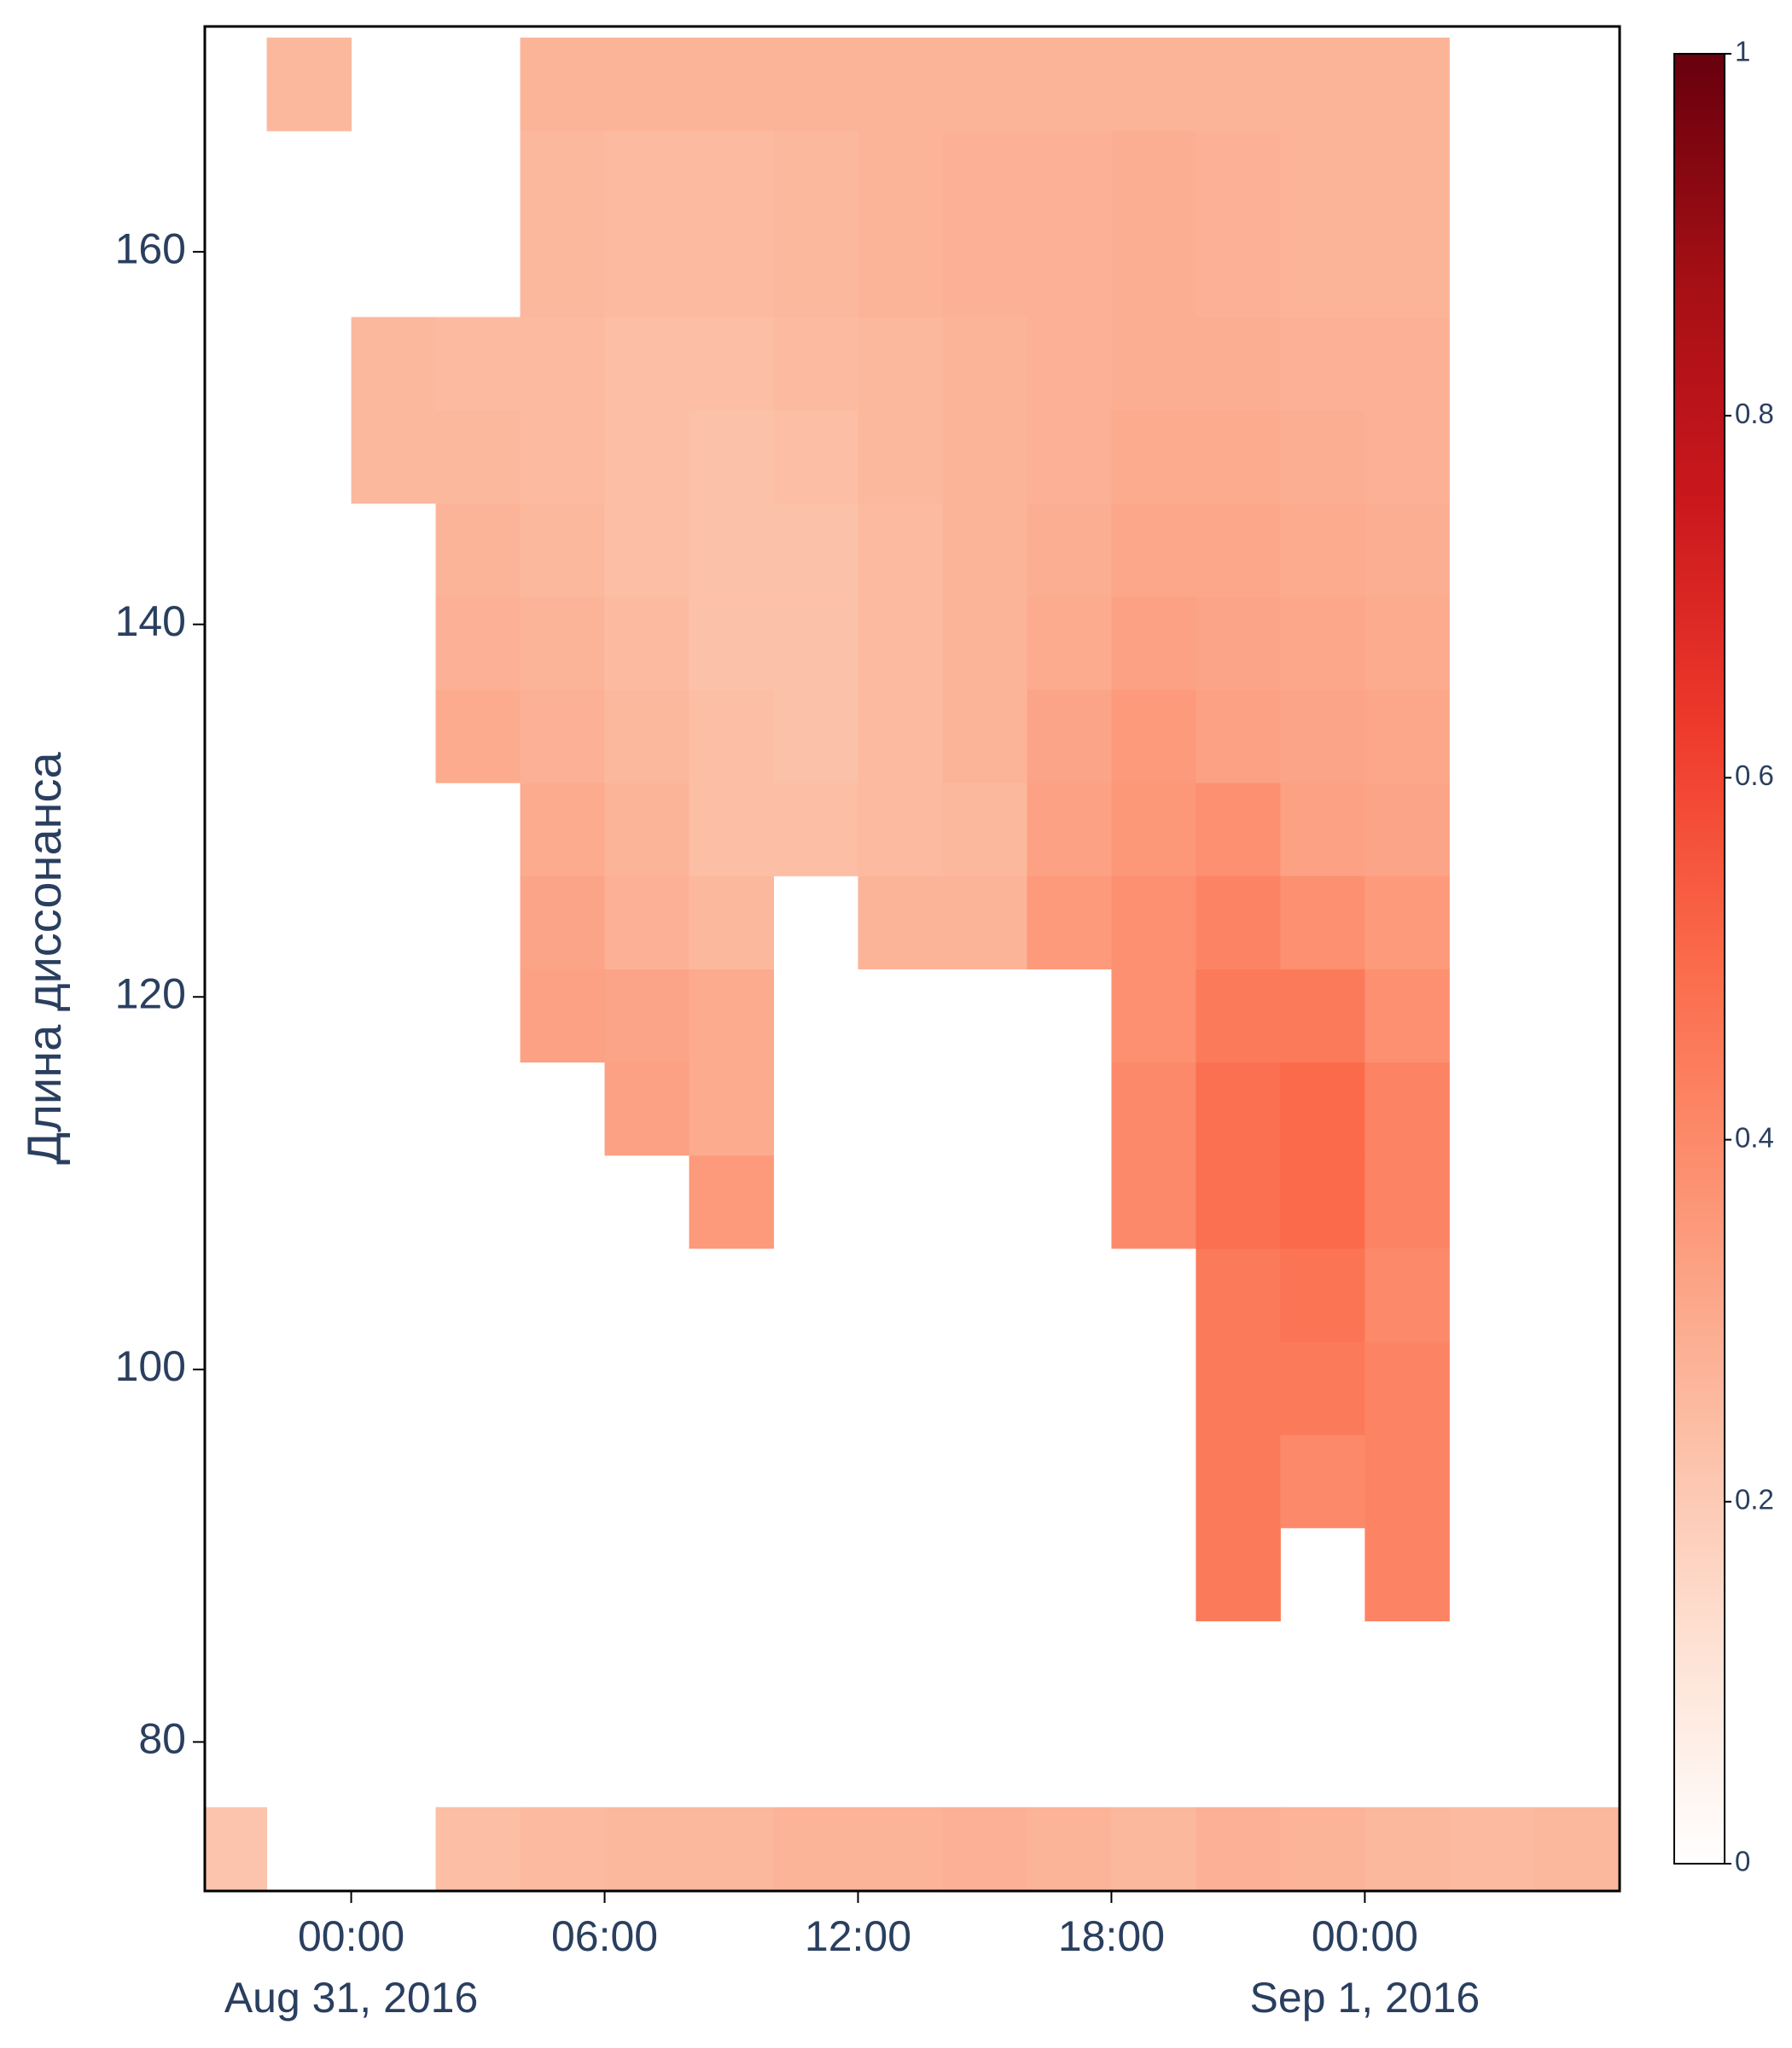  I want to click on x-tick-label: Aug 31, 2016, so click(351, 1998).